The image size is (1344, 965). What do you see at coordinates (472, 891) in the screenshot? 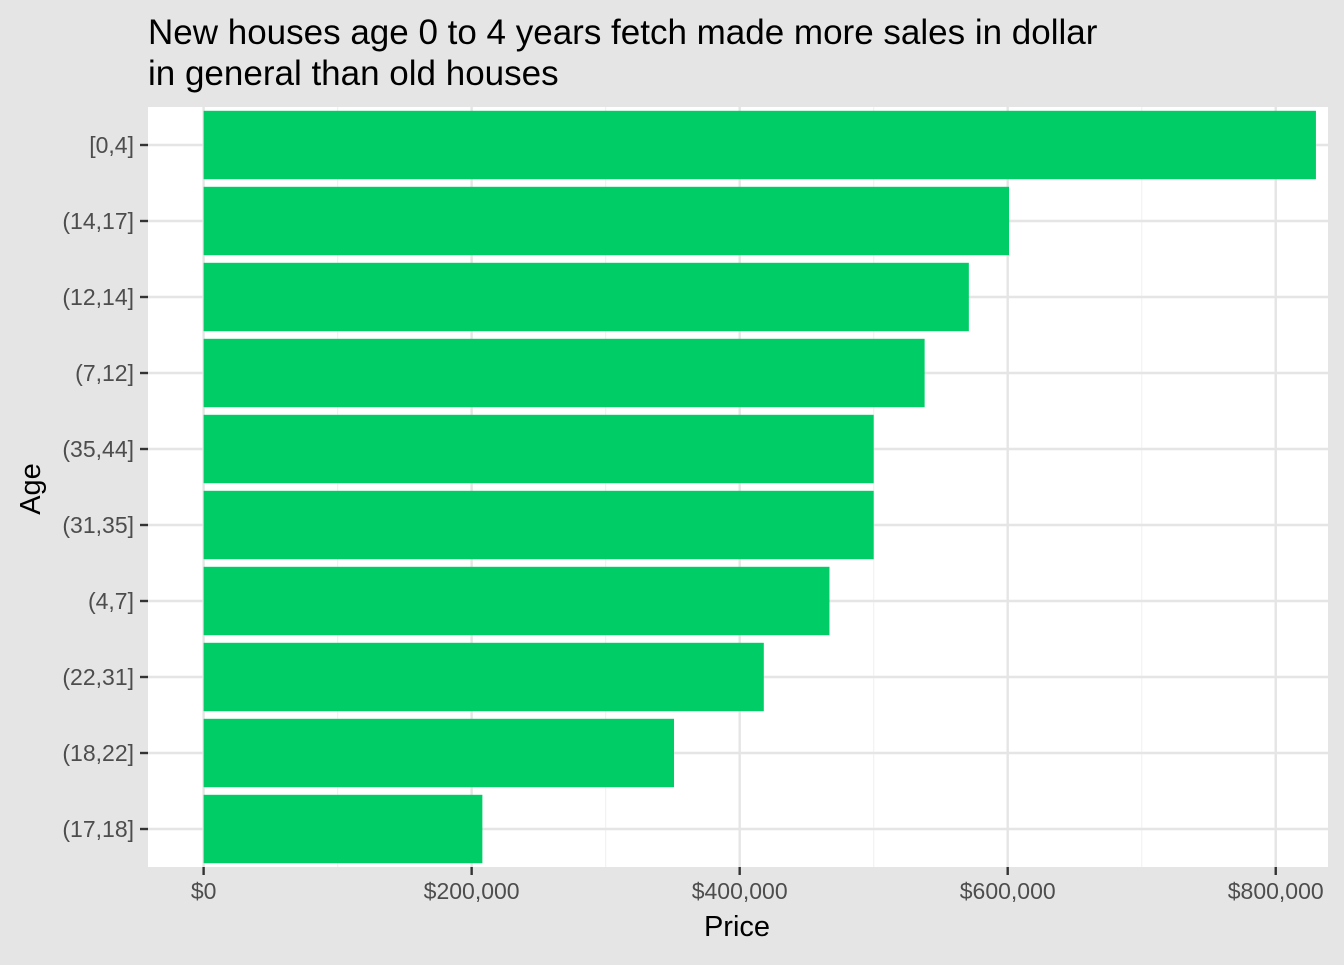
I see `x-tick-label: $200,000` at bounding box center [472, 891].